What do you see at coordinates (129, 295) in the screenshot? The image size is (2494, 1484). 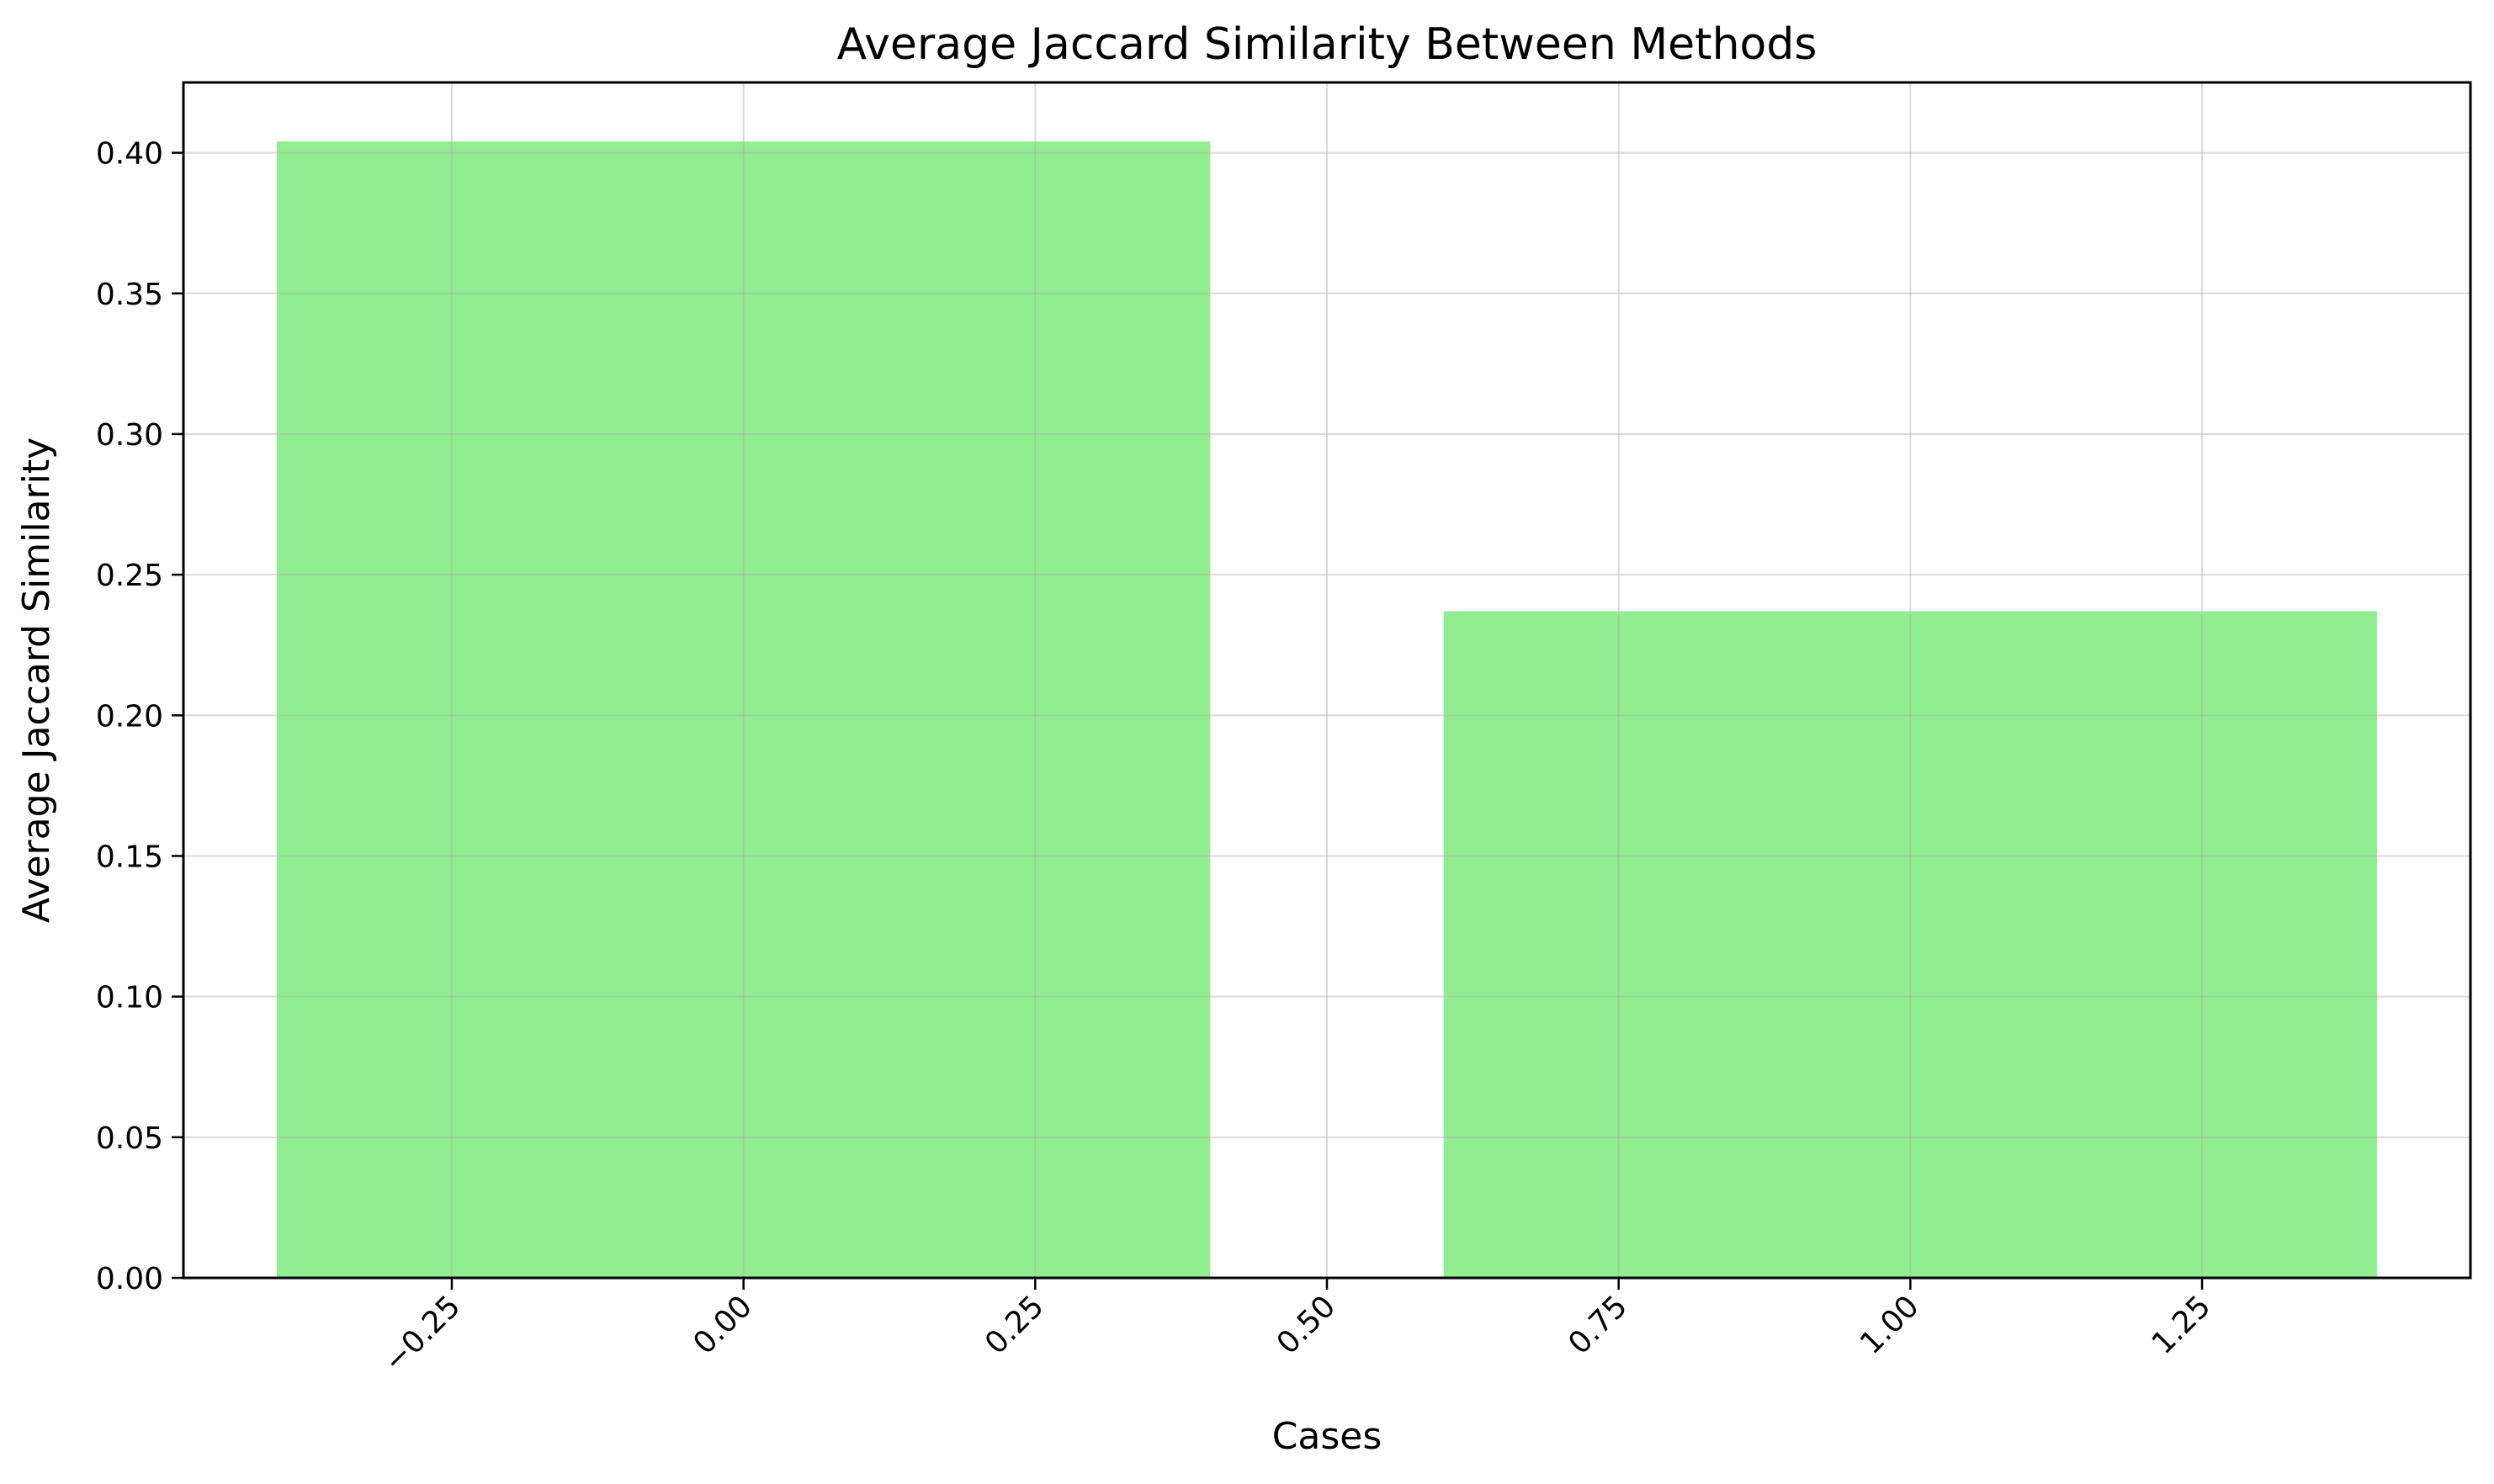 I see `y-tick-label-7: 0.35` at bounding box center [129, 295].